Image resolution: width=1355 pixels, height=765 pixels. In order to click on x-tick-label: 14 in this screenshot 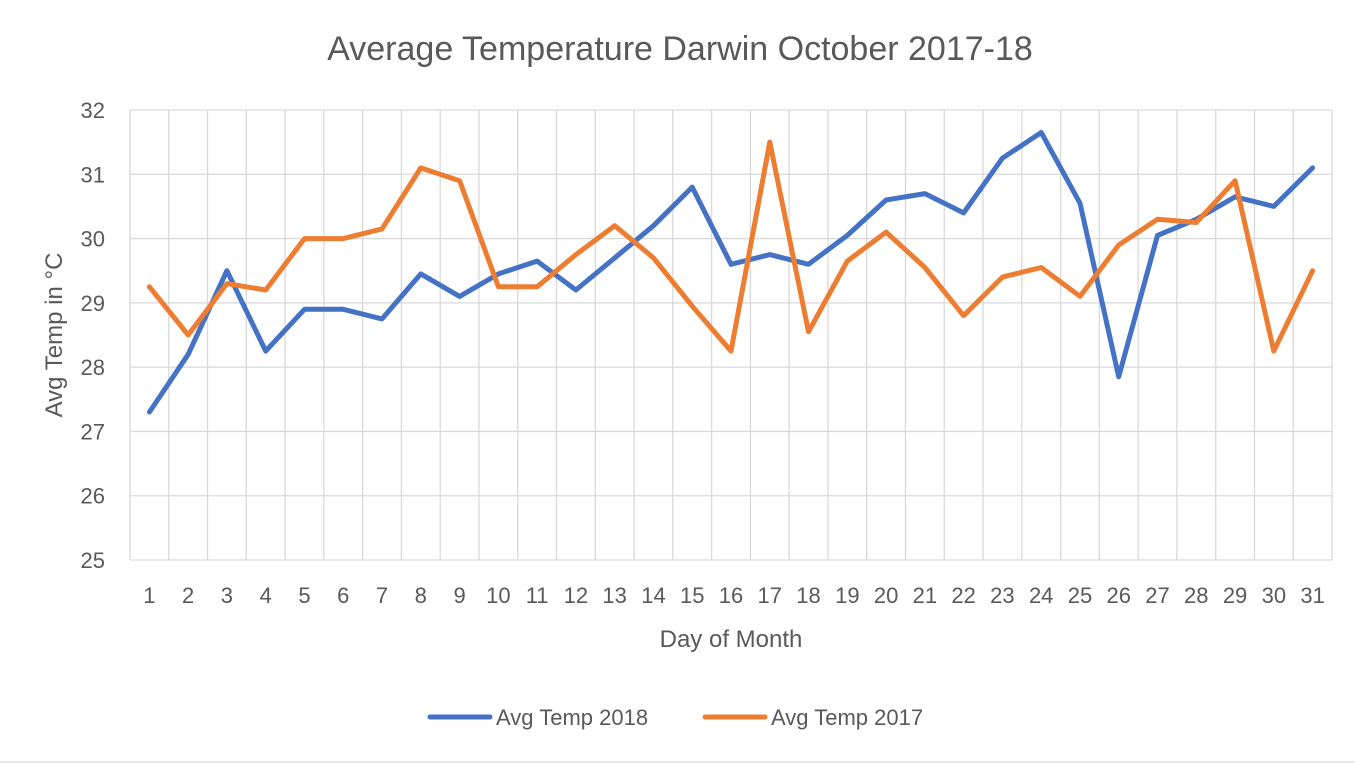, I will do `click(653, 595)`.